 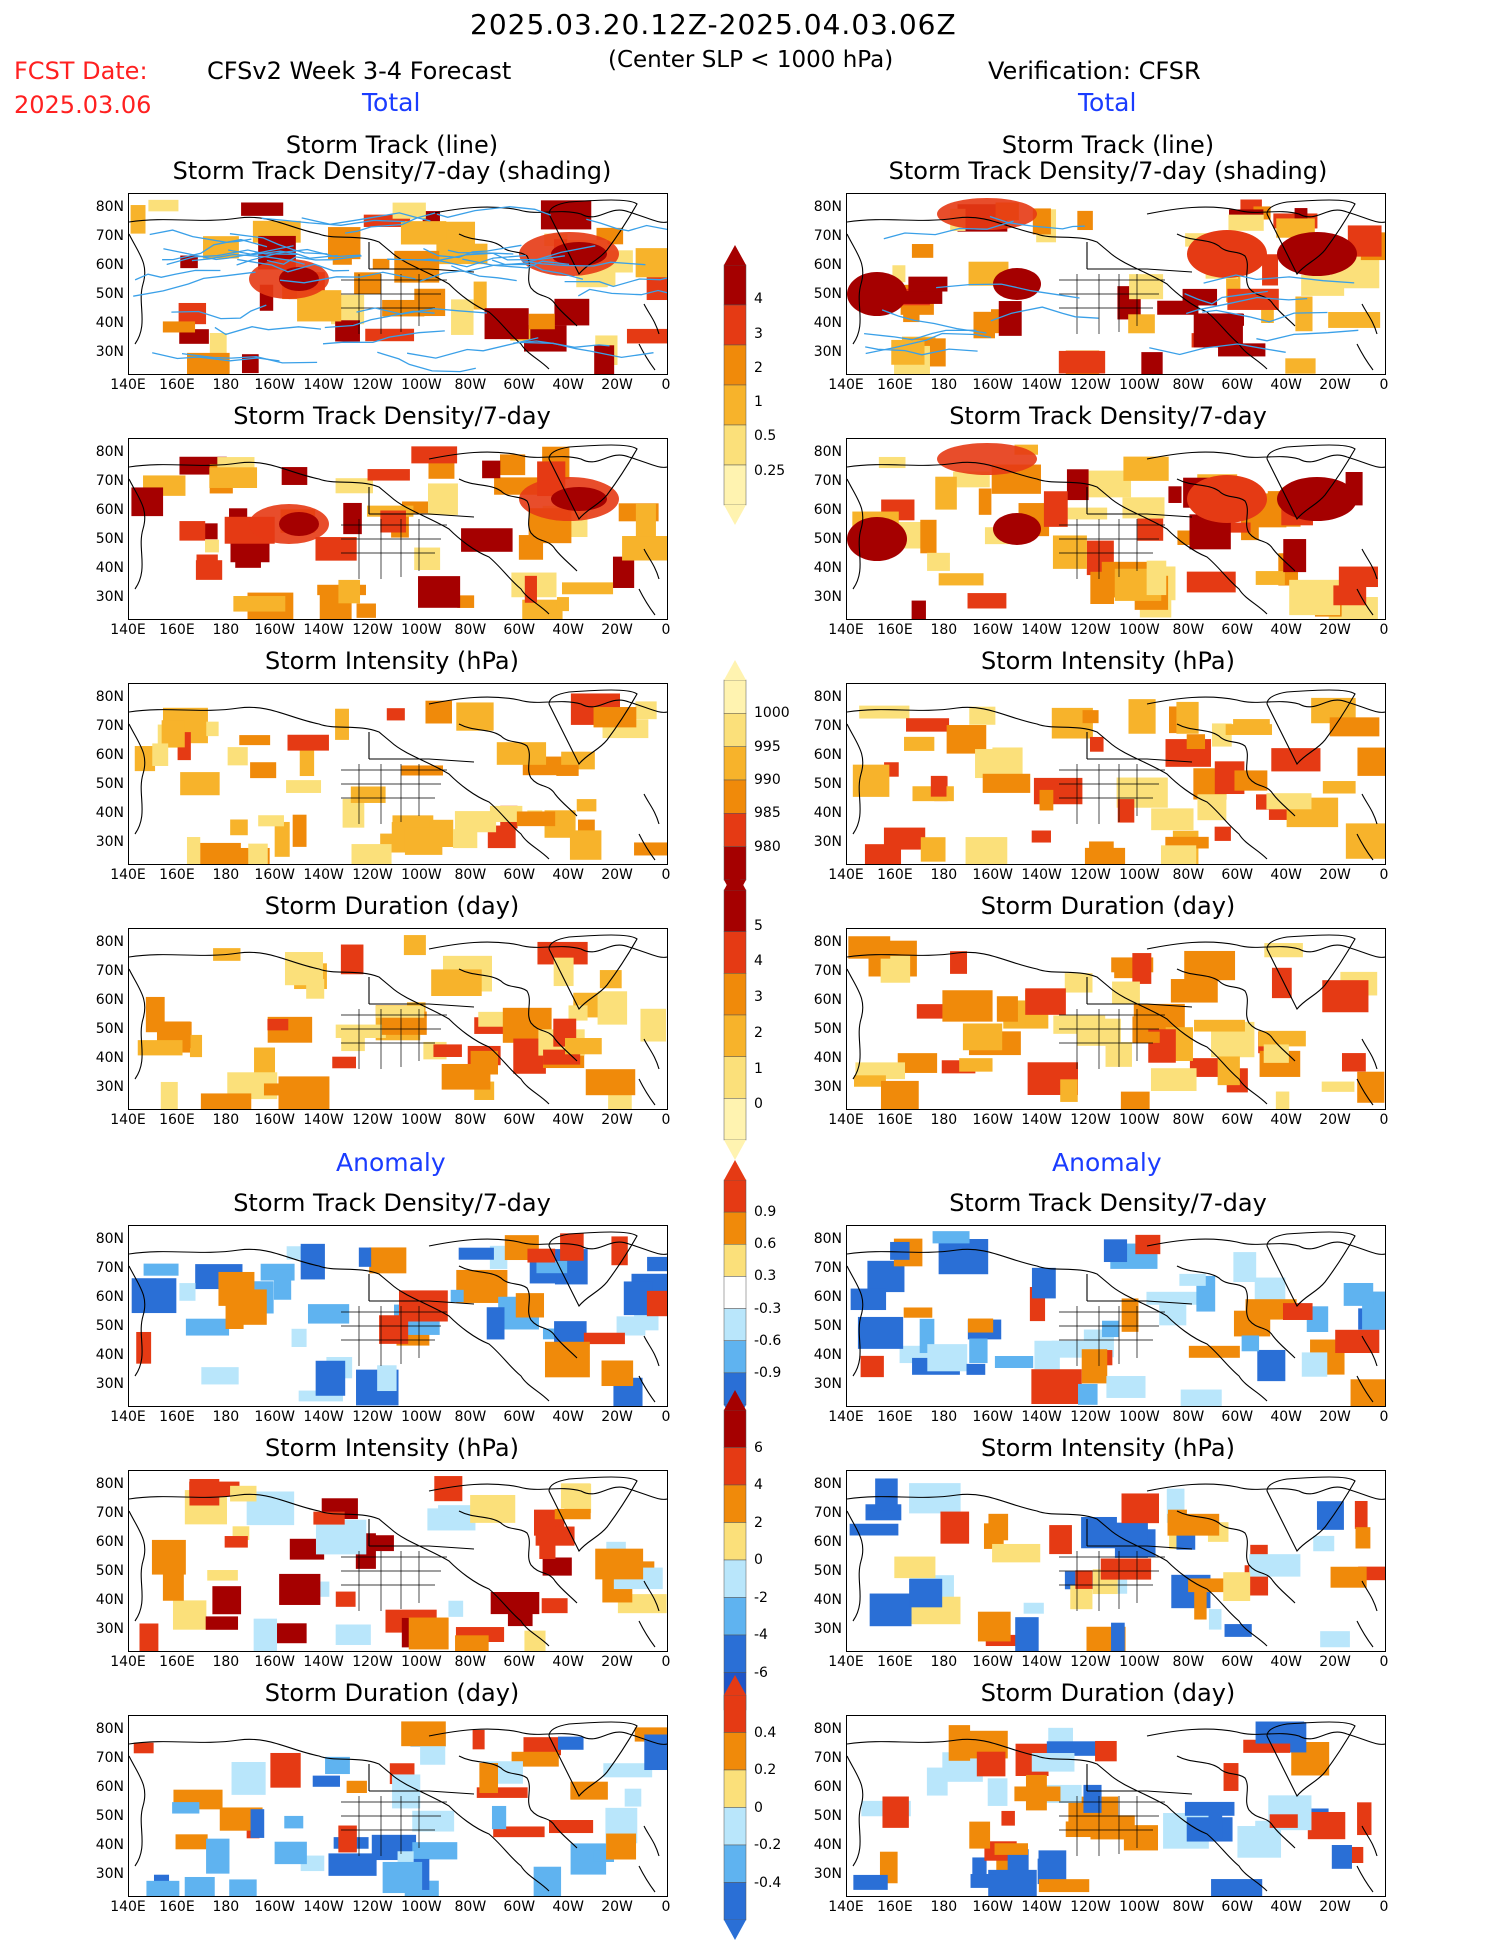 I want to click on right-title-intensity-anom: Storm Intensity (hPa), so click(x=1108, y=1448).